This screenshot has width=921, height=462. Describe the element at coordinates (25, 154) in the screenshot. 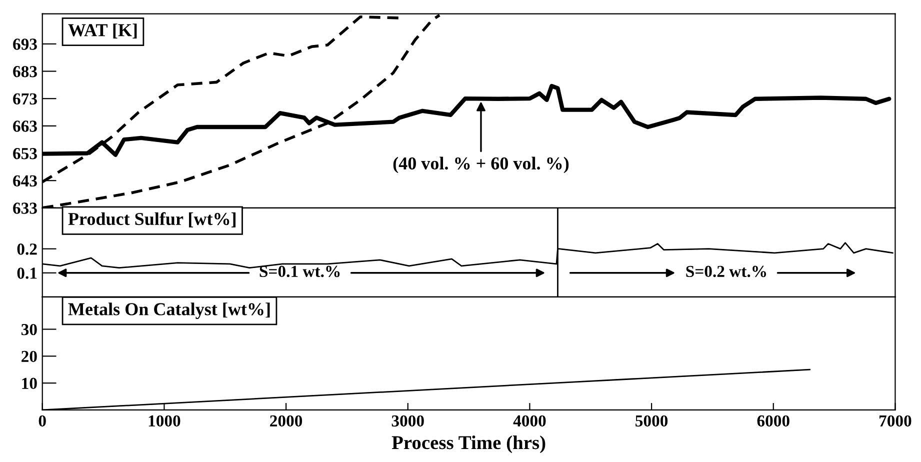

I see `y-tick-label: 653` at that location.